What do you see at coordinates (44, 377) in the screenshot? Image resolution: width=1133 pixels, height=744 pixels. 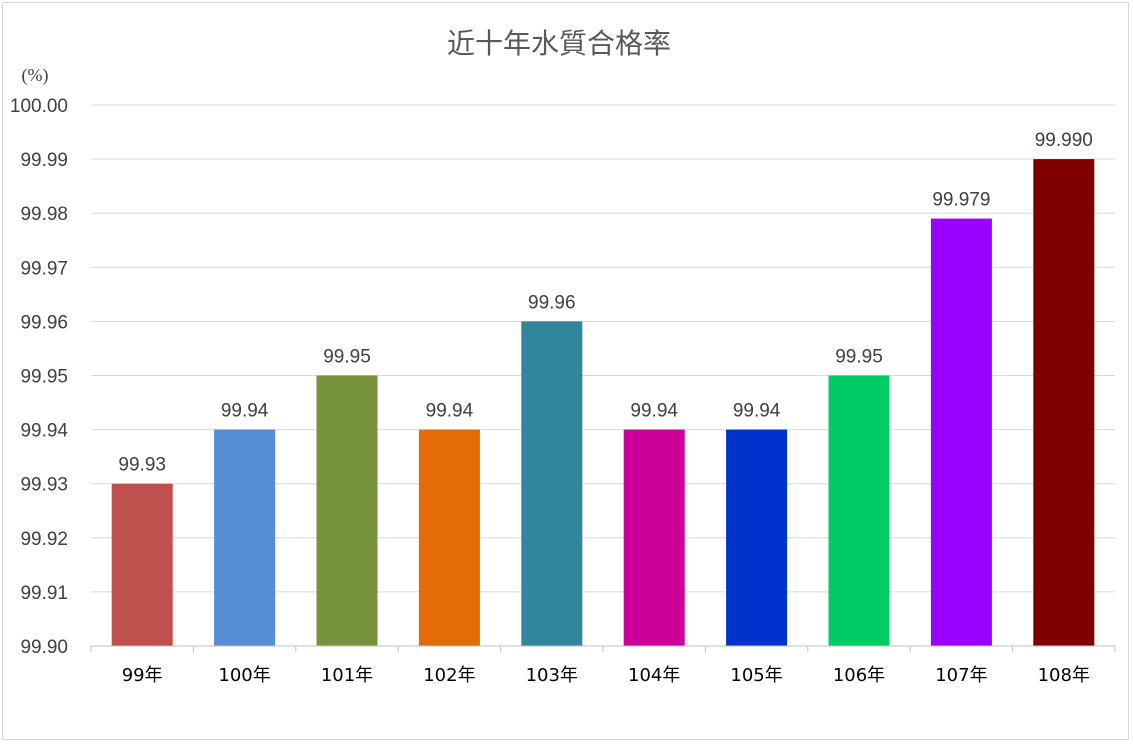 I see `y-tick-label: 99.95` at bounding box center [44, 377].